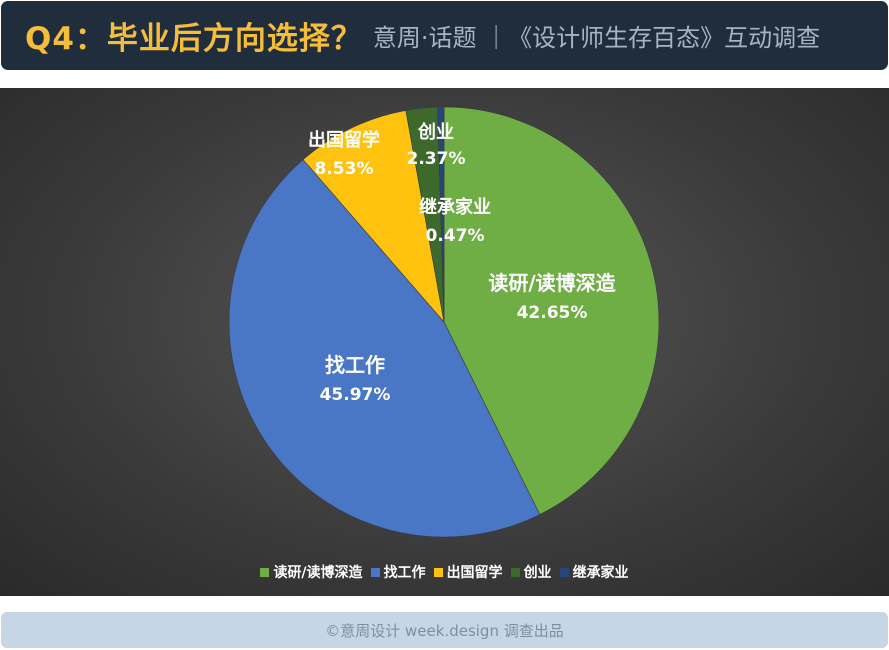  I want to click on legend-item: 继承家业, so click(594, 572).